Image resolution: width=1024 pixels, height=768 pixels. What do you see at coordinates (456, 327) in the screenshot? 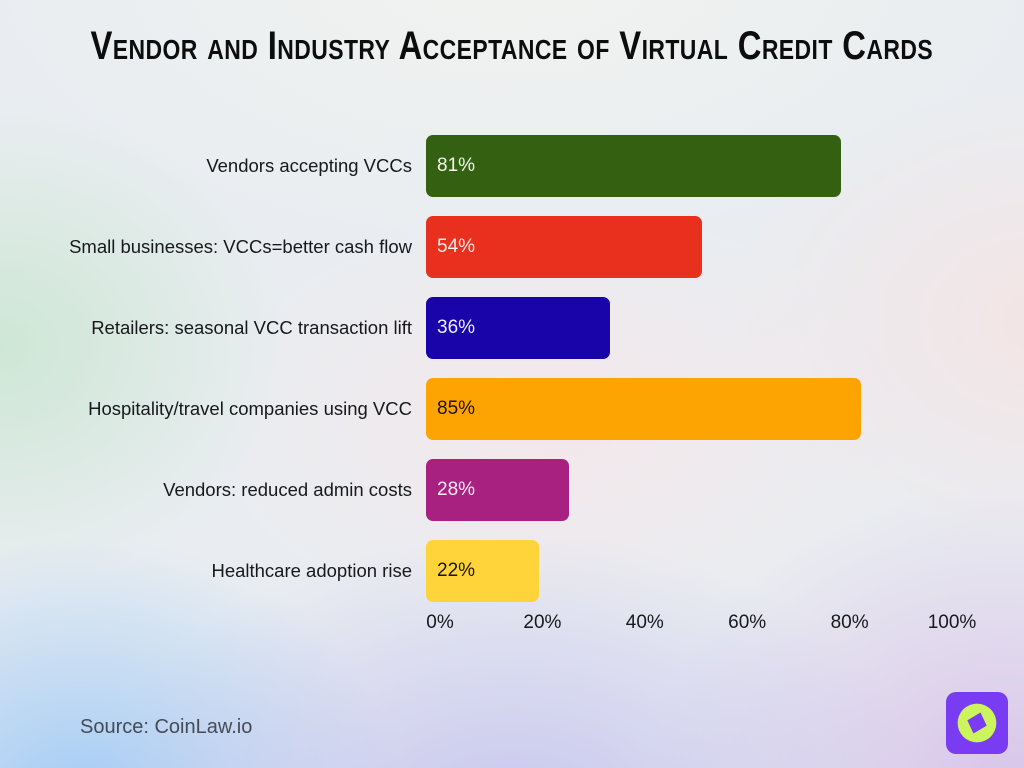
I see `bar-value-label: 36%` at bounding box center [456, 327].